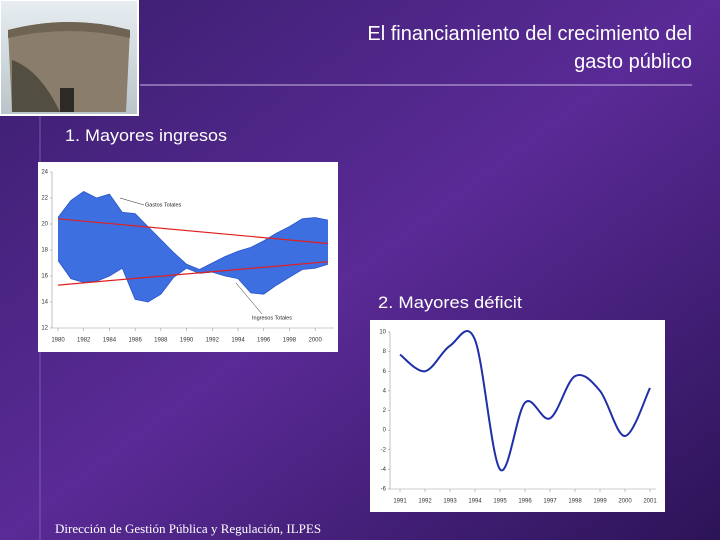  What do you see at coordinates (161, 341) in the screenshot?
I see `x-tick-label: 1988` at bounding box center [161, 341].